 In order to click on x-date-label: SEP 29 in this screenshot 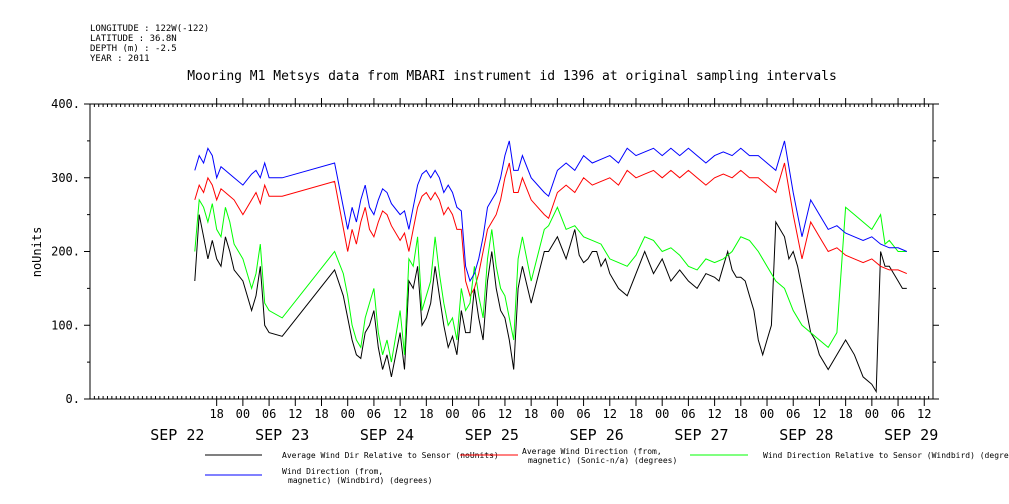, I will do `click(911, 435)`.